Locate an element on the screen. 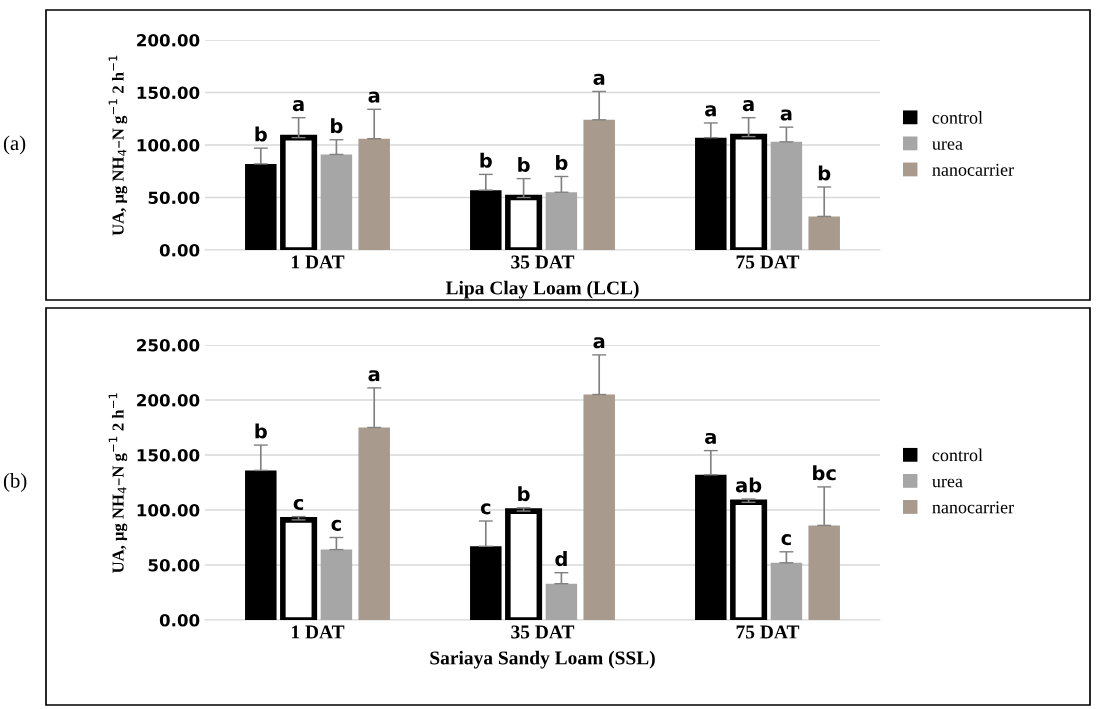  text: (b) is located at coordinates (15, 482).